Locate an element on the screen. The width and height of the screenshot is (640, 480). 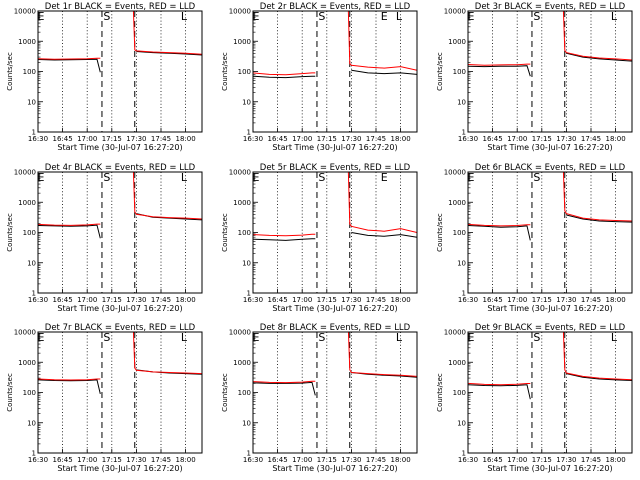
panel-title: Det 3r BLACK = Events, RED = LLD is located at coordinates (550, 7).